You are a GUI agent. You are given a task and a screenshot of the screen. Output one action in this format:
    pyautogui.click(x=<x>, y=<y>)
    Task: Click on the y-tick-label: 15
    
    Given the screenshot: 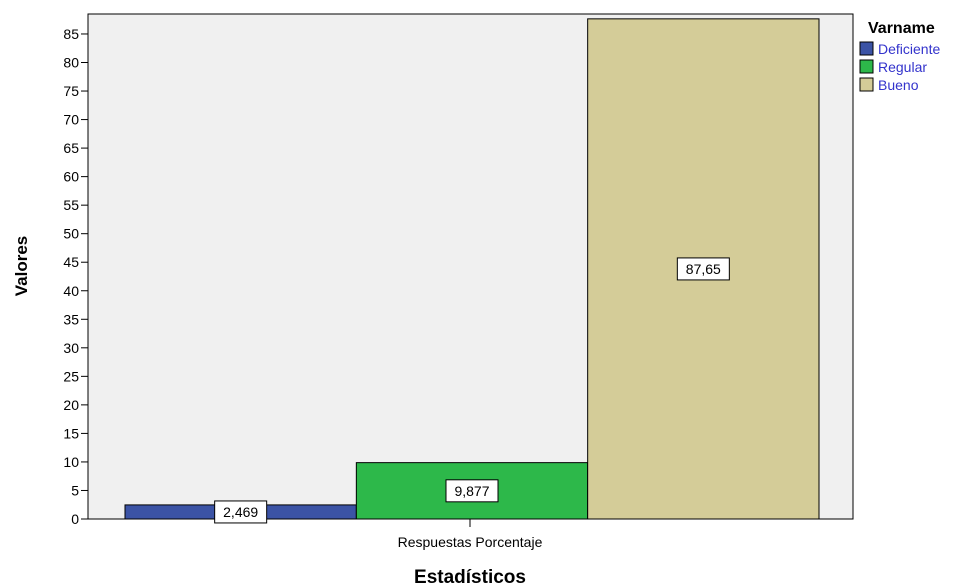 What is the action you would take?
    pyautogui.click(x=71, y=433)
    